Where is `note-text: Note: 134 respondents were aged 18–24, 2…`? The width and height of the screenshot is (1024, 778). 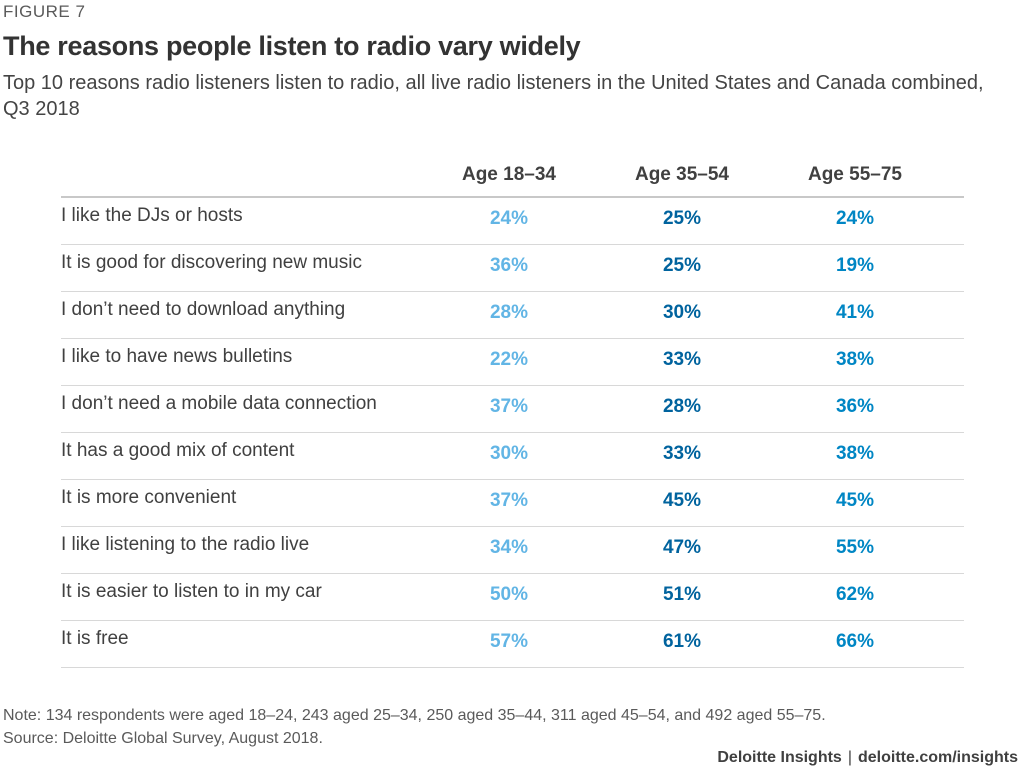
note-text: Note: 134 respondents were aged 18–24, 2… is located at coordinates (414, 715).